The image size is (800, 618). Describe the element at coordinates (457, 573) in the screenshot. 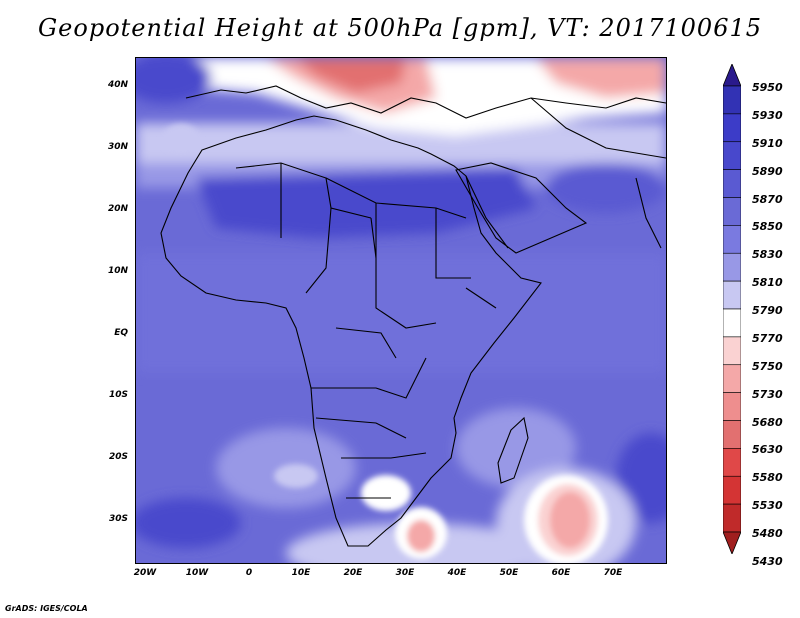

I see `lon-tick-40e: 40E` at that location.